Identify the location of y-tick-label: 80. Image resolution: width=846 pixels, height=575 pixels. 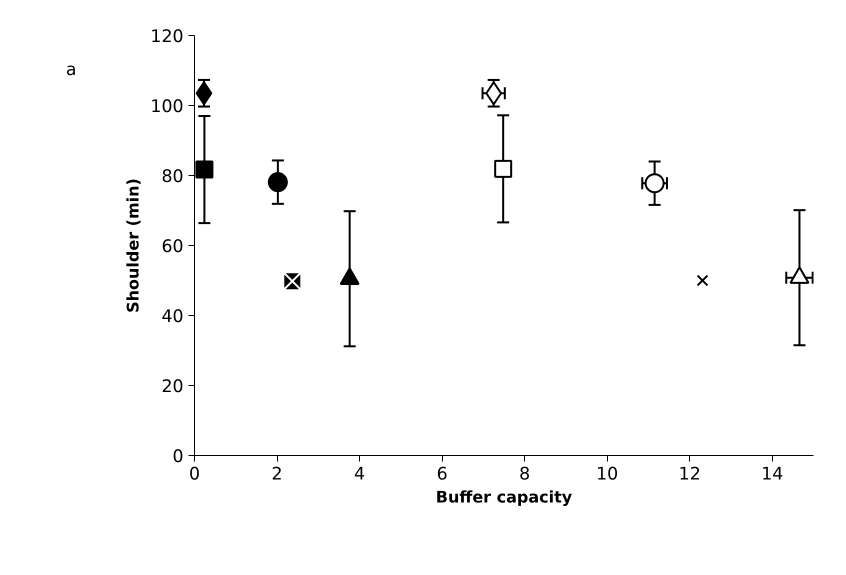
(172, 177).